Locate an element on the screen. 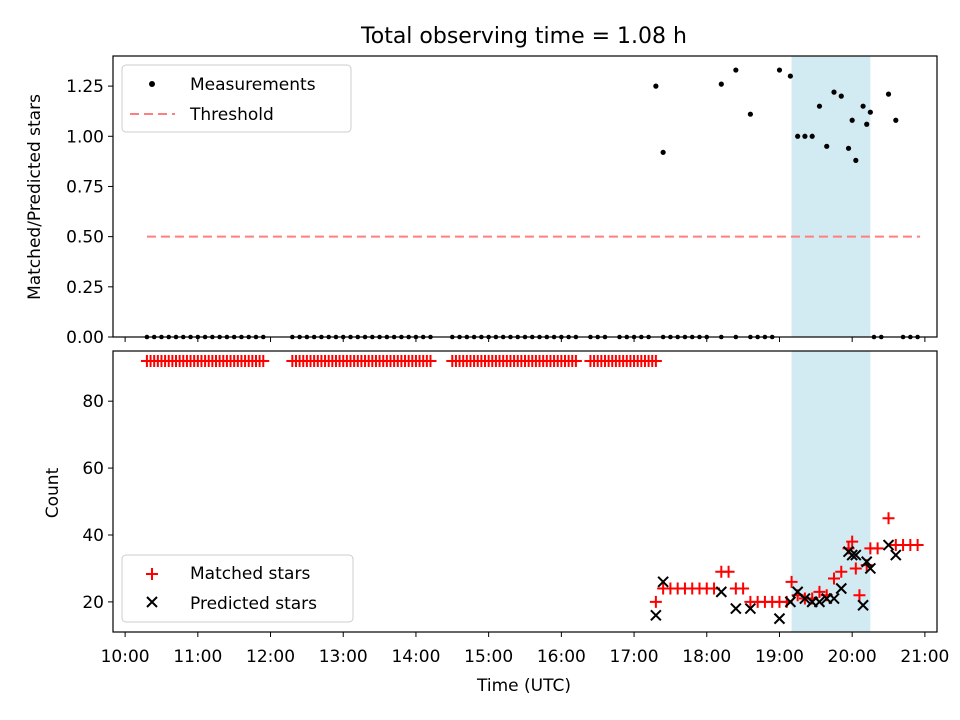  top-legend: Measurements Threshold is located at coordinates (236, 98).